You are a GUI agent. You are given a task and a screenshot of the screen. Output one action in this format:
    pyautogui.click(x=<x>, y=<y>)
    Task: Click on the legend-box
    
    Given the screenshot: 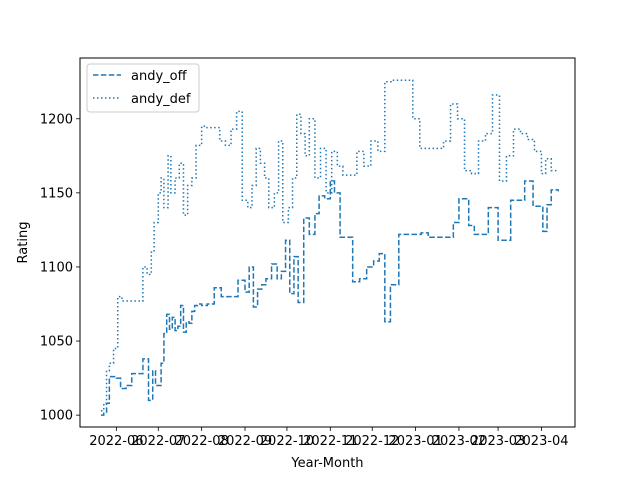 What is the action you would take?
    pyautogui.click(x=143, y=88)
    